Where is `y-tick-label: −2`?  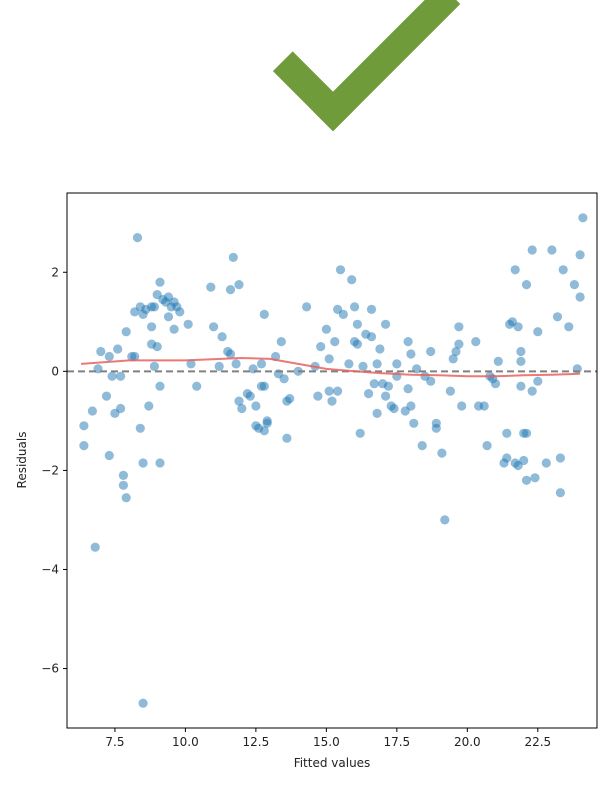
y-tick-label: −2 is located at coordinates (50, 470).